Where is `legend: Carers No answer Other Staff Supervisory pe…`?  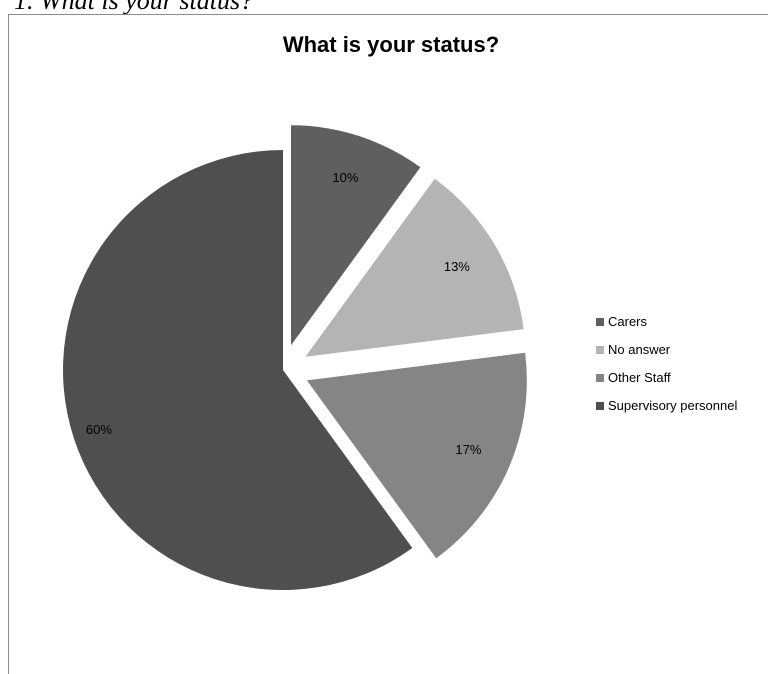
legend: Carers No answer Other Staff Supervisory pe… is located at coordinates (666, 363).